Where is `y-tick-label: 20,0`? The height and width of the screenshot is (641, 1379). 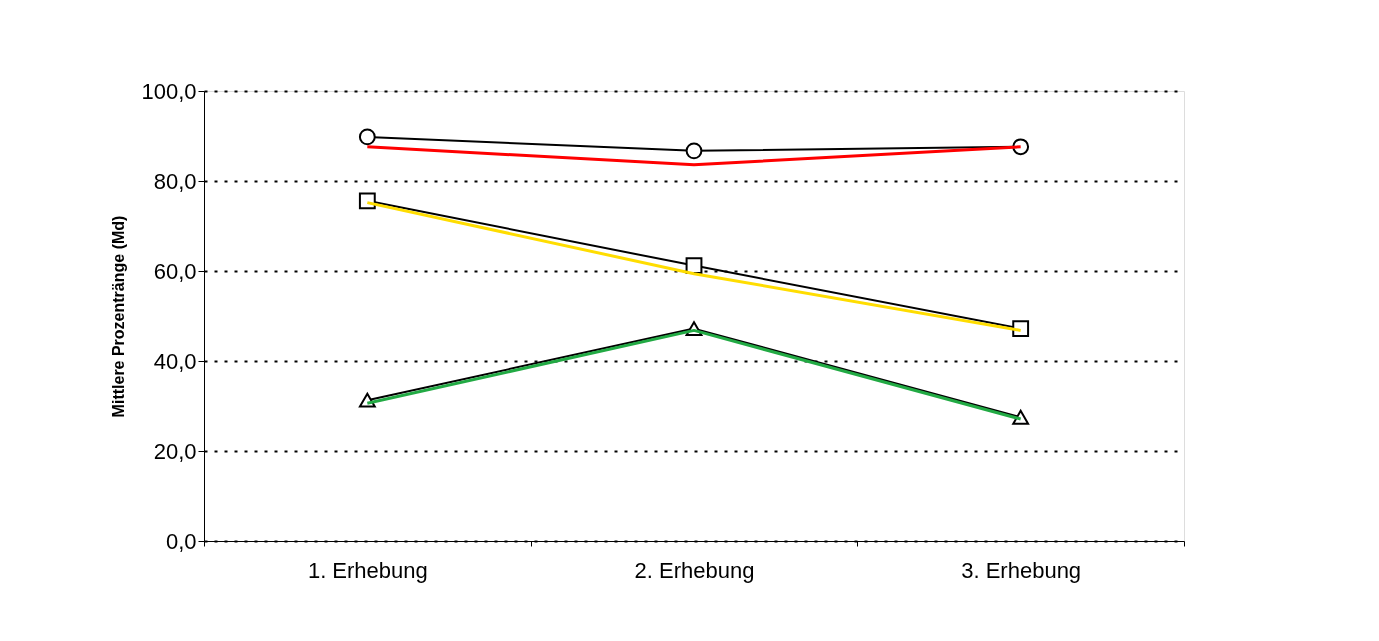
y-tick-label: 20,0 is located at coordinates (175, 451).